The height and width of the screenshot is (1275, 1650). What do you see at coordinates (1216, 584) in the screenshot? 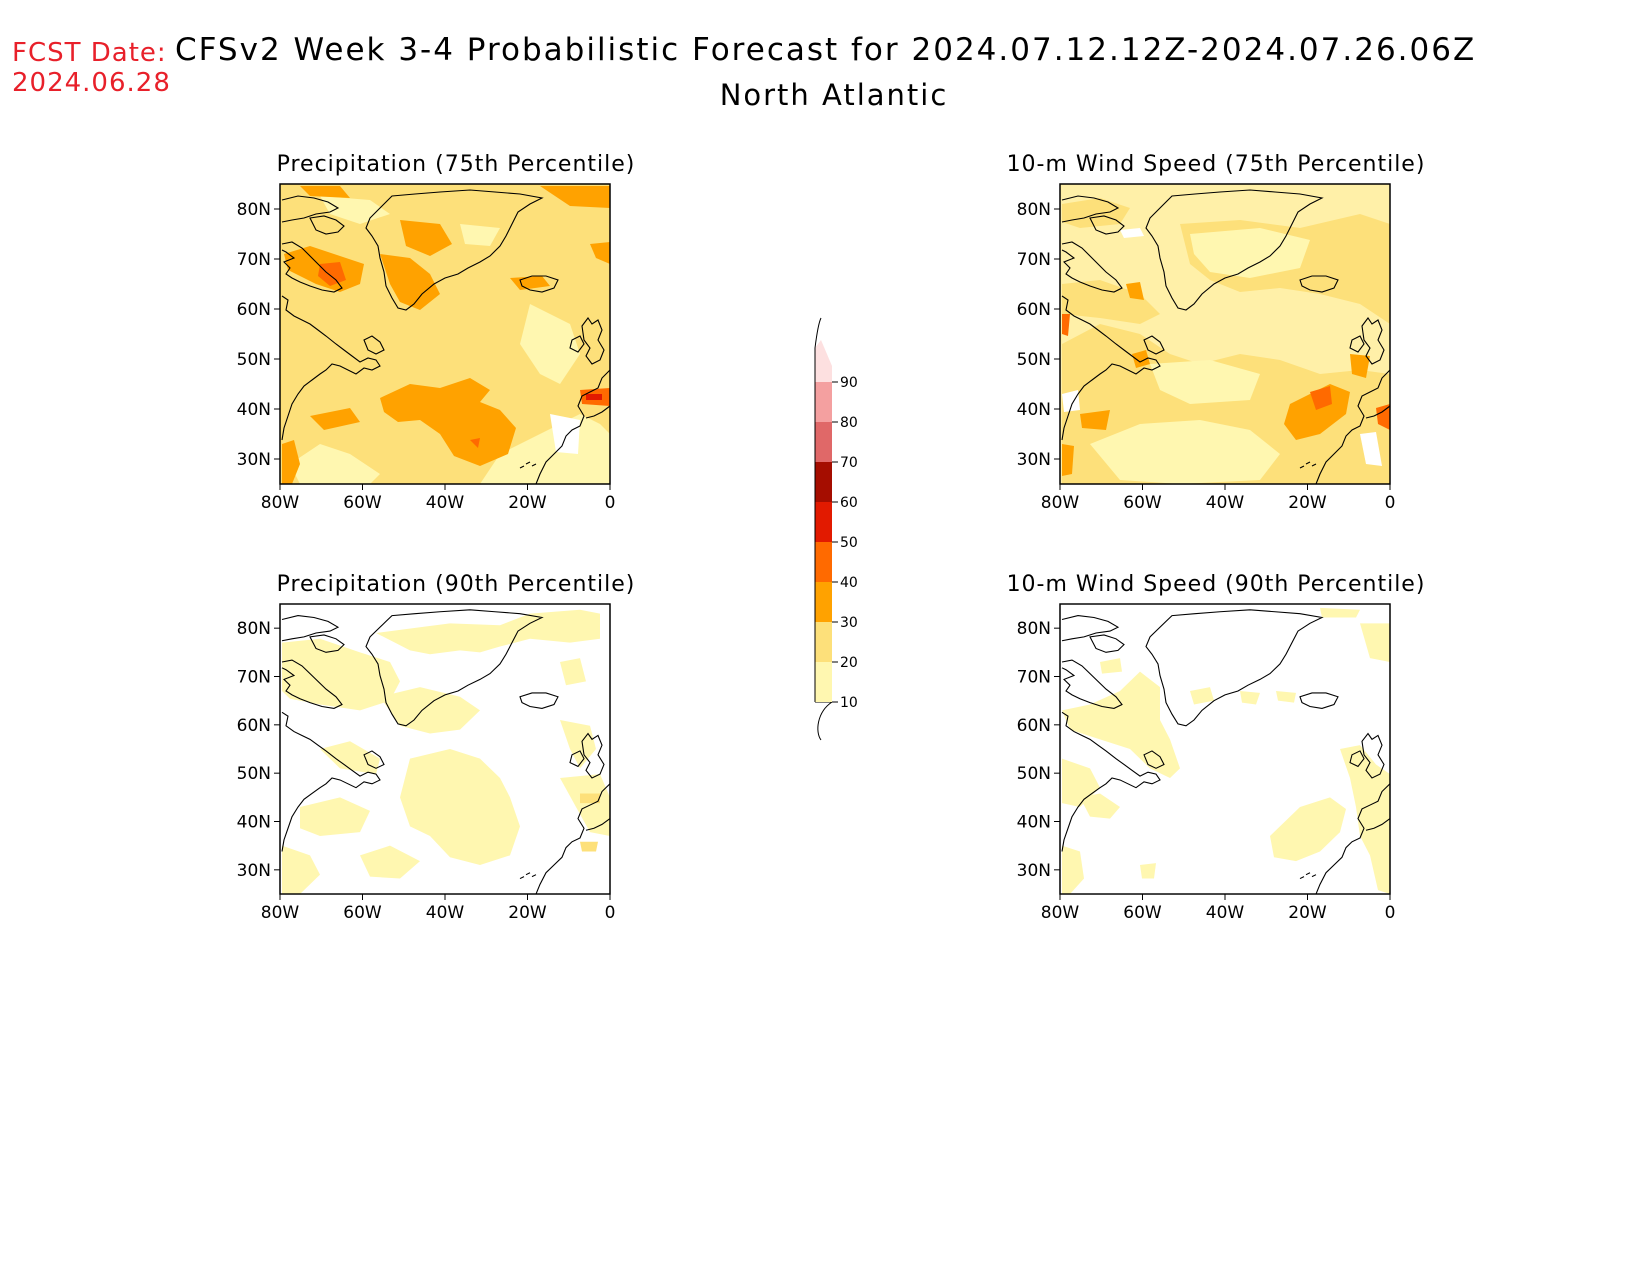
I see `panel-title-wind-90: 10-m Wind Speed (90th Percentile)` at bounding box center [1216, 584].